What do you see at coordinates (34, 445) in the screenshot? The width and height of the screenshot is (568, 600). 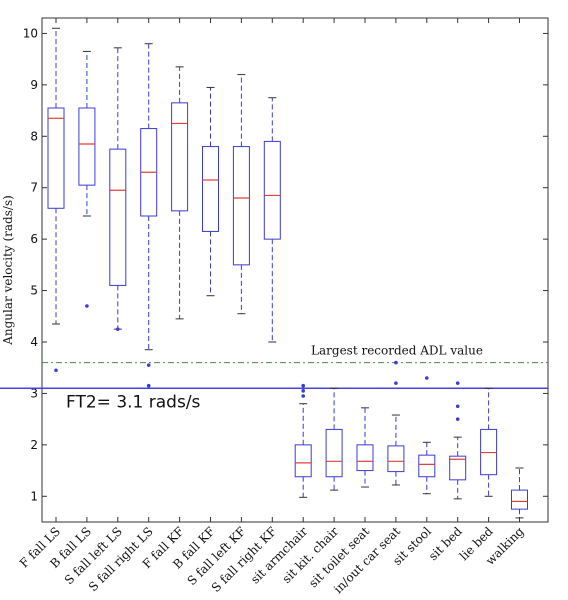 I see `y-tick-label: 2` at bounding box center [34, 445].